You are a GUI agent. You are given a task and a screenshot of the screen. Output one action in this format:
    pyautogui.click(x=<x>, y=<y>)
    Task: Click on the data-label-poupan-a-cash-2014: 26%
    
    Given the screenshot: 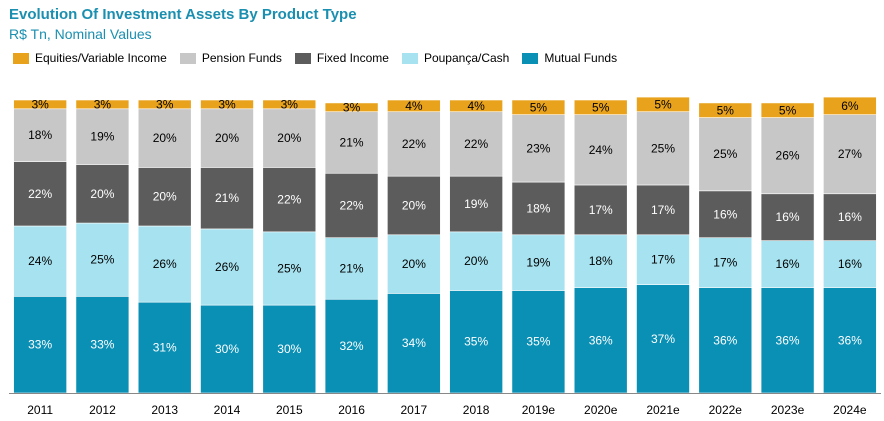 What is the action you would take?
    pyautogui.click(x=227, y=267)
    